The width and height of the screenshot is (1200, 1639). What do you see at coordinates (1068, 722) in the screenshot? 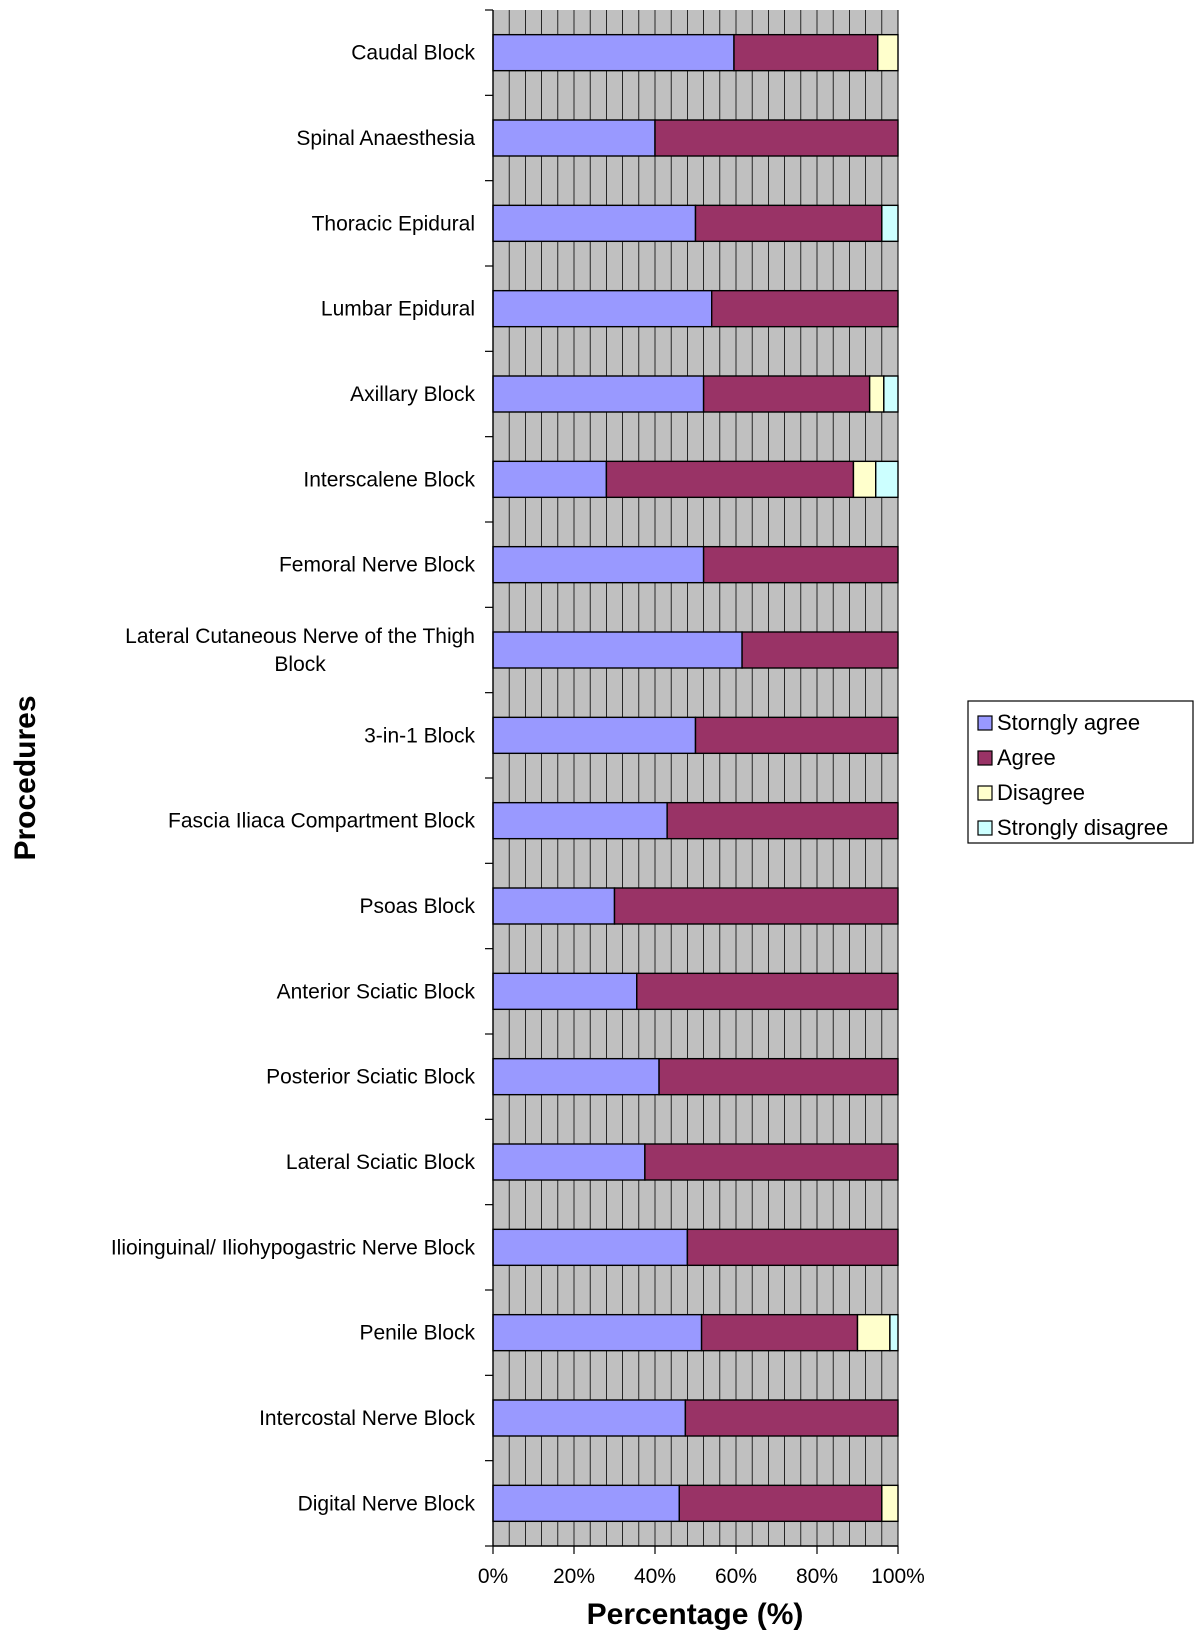
I see `legend-label: Storngly agree` at bounding box center [1068, 722].